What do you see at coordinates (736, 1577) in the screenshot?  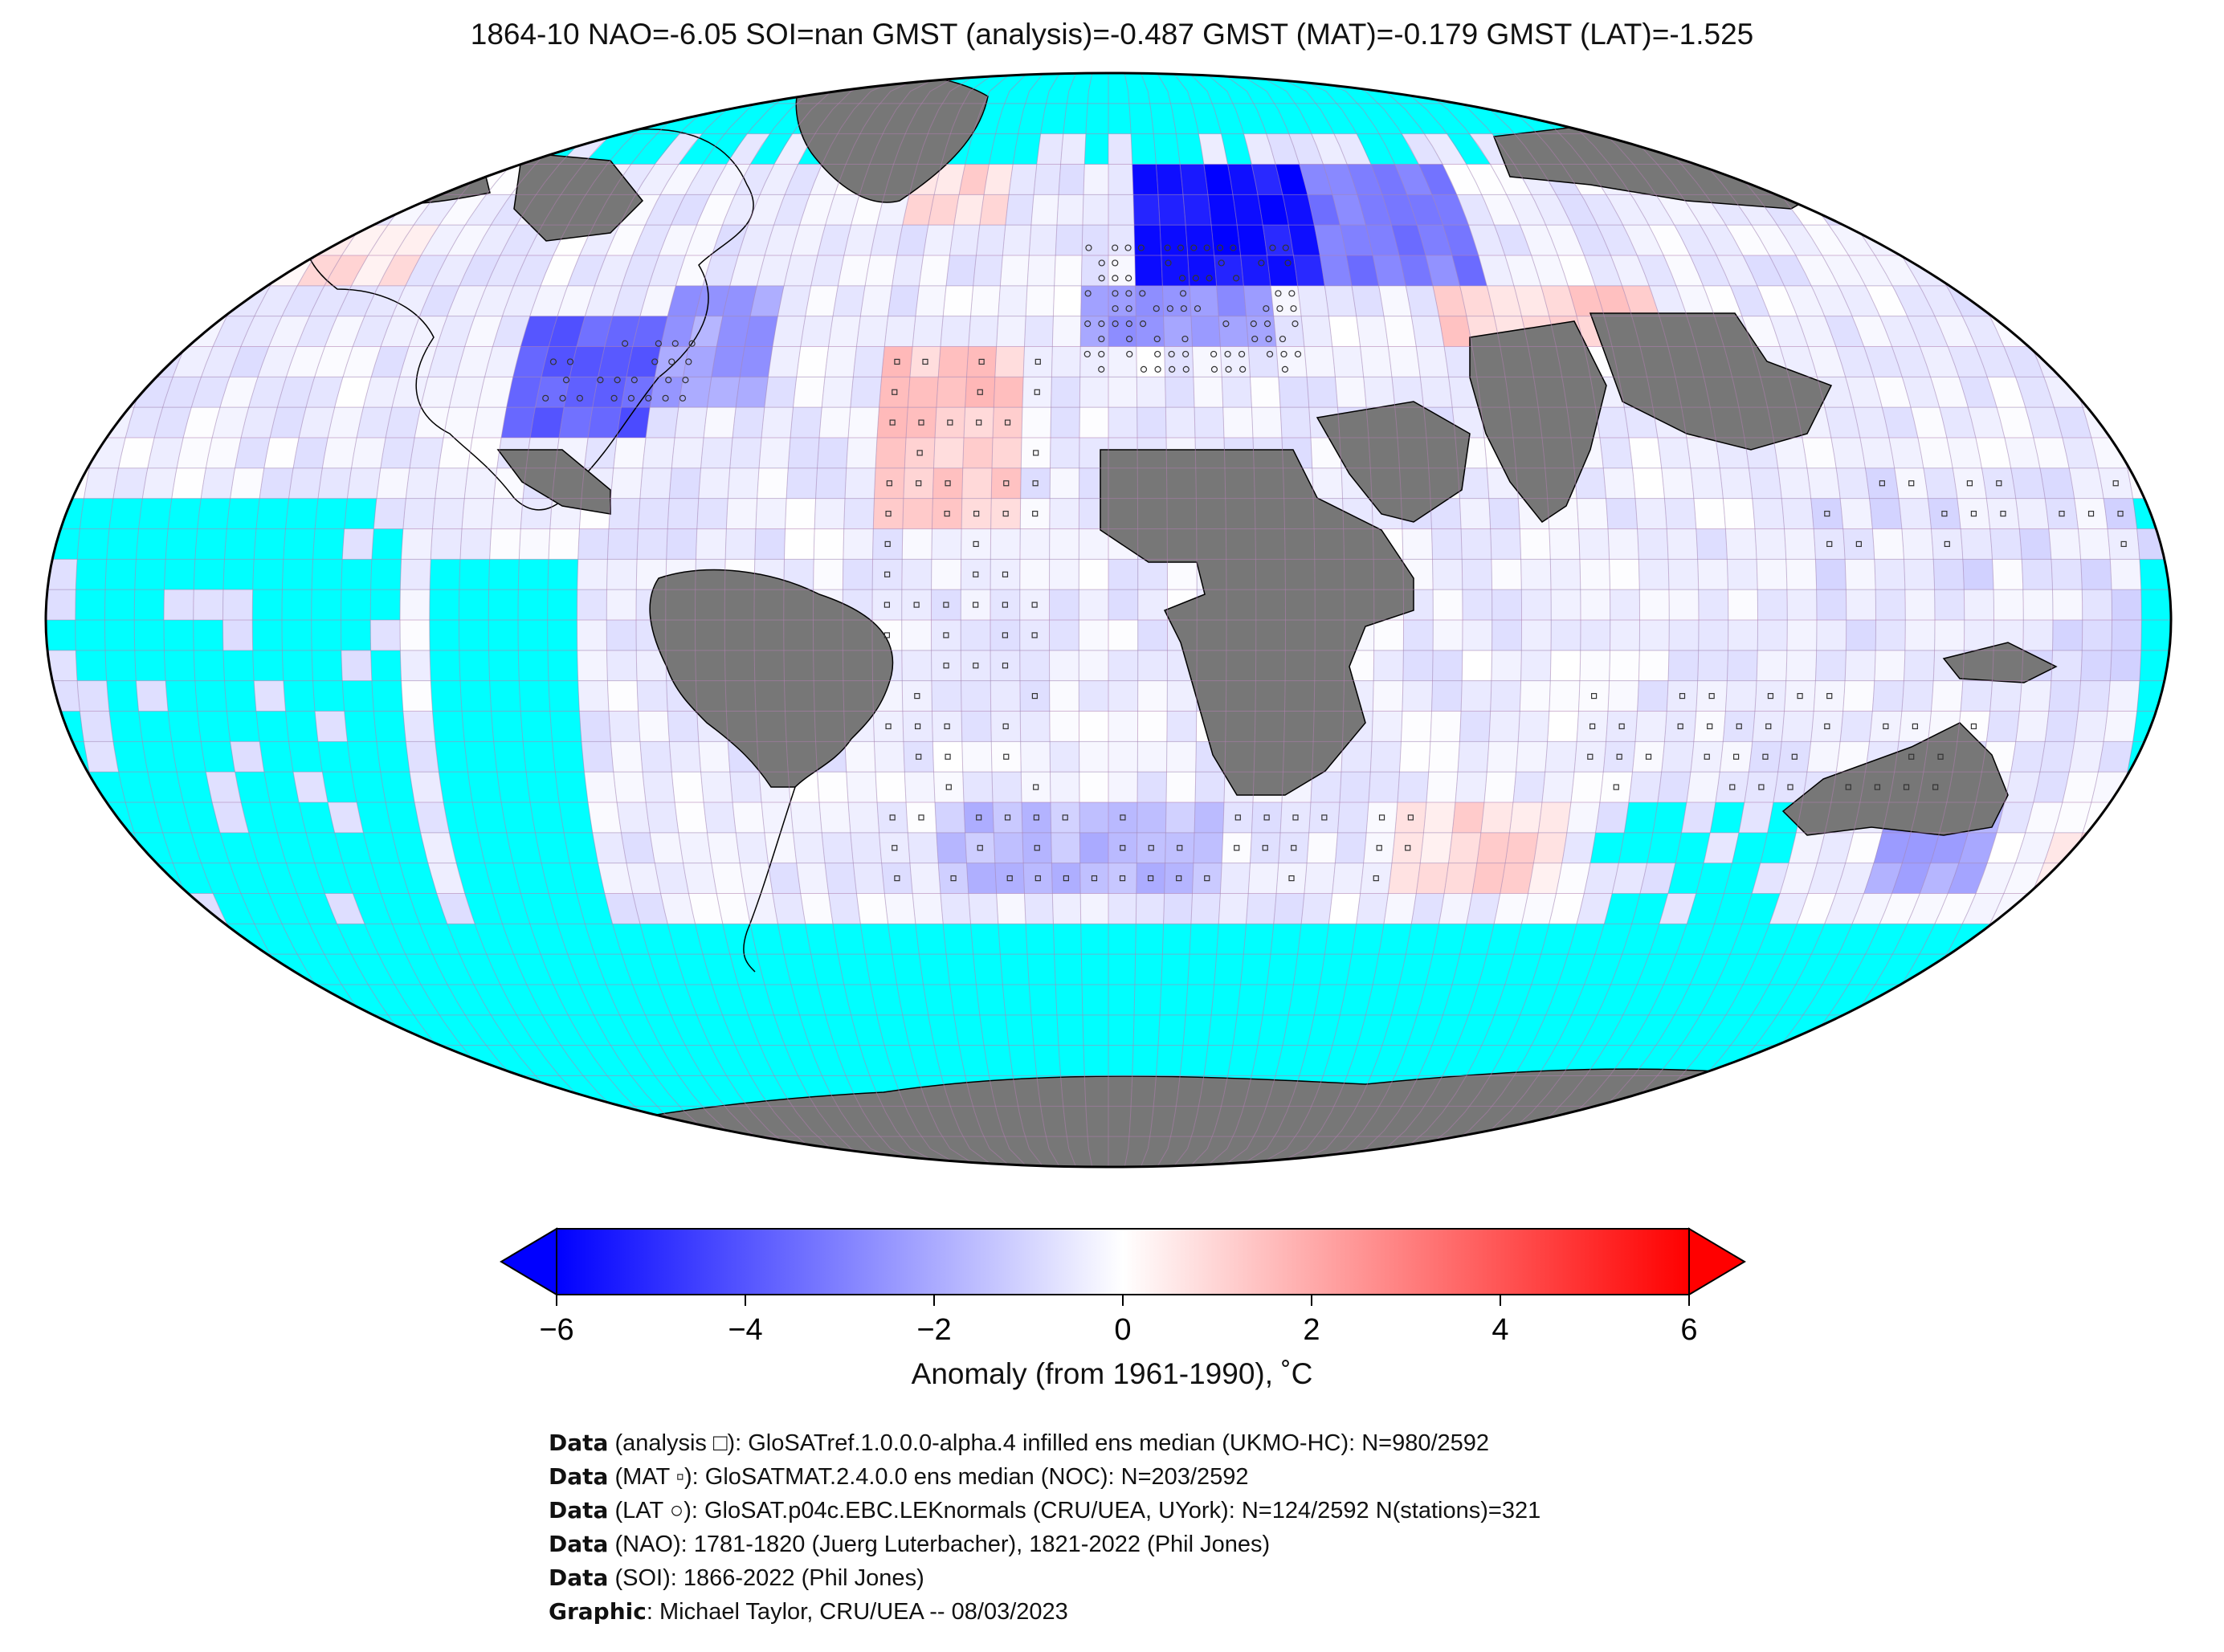 I see `credit-line-soi: Data (SOI): 1866-2022 (Phil Jones)` at bounding box center [736, 1577].